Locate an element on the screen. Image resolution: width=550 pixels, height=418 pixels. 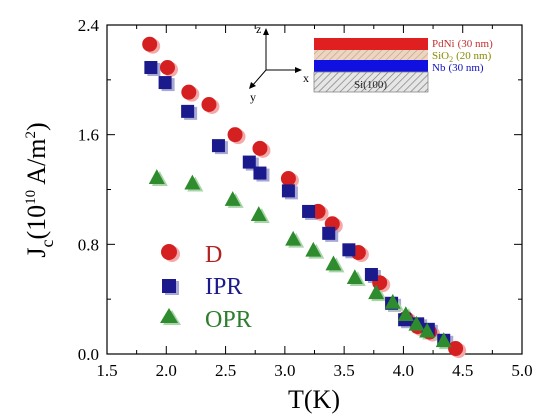
legend-opr-label: OPR is located at coordinates (228, 320).